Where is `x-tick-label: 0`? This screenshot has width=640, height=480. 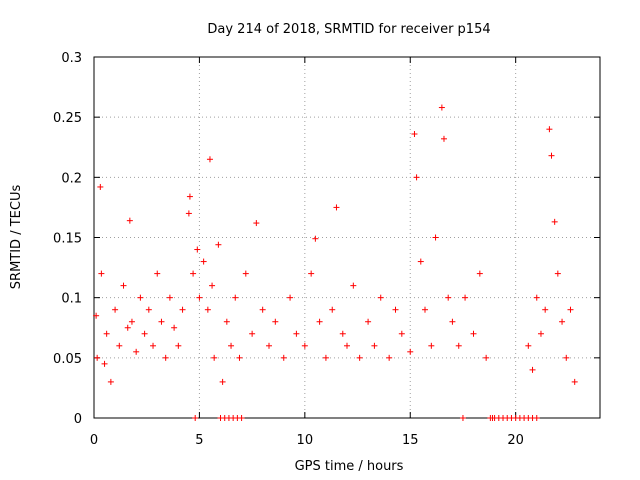
x-tick-label: 0 is located at coordinates (94, 440).